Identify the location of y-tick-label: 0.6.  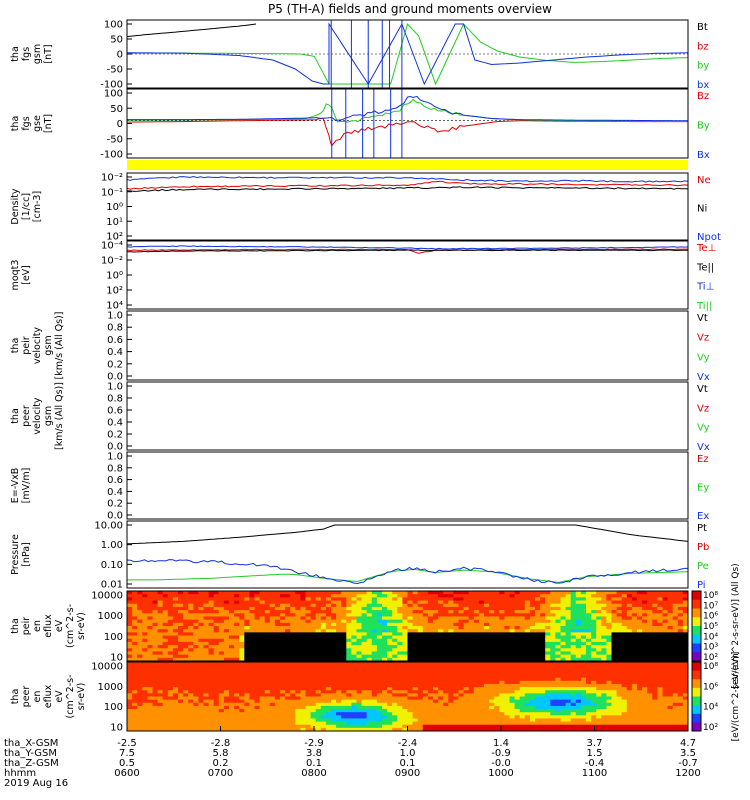
(115, 411).